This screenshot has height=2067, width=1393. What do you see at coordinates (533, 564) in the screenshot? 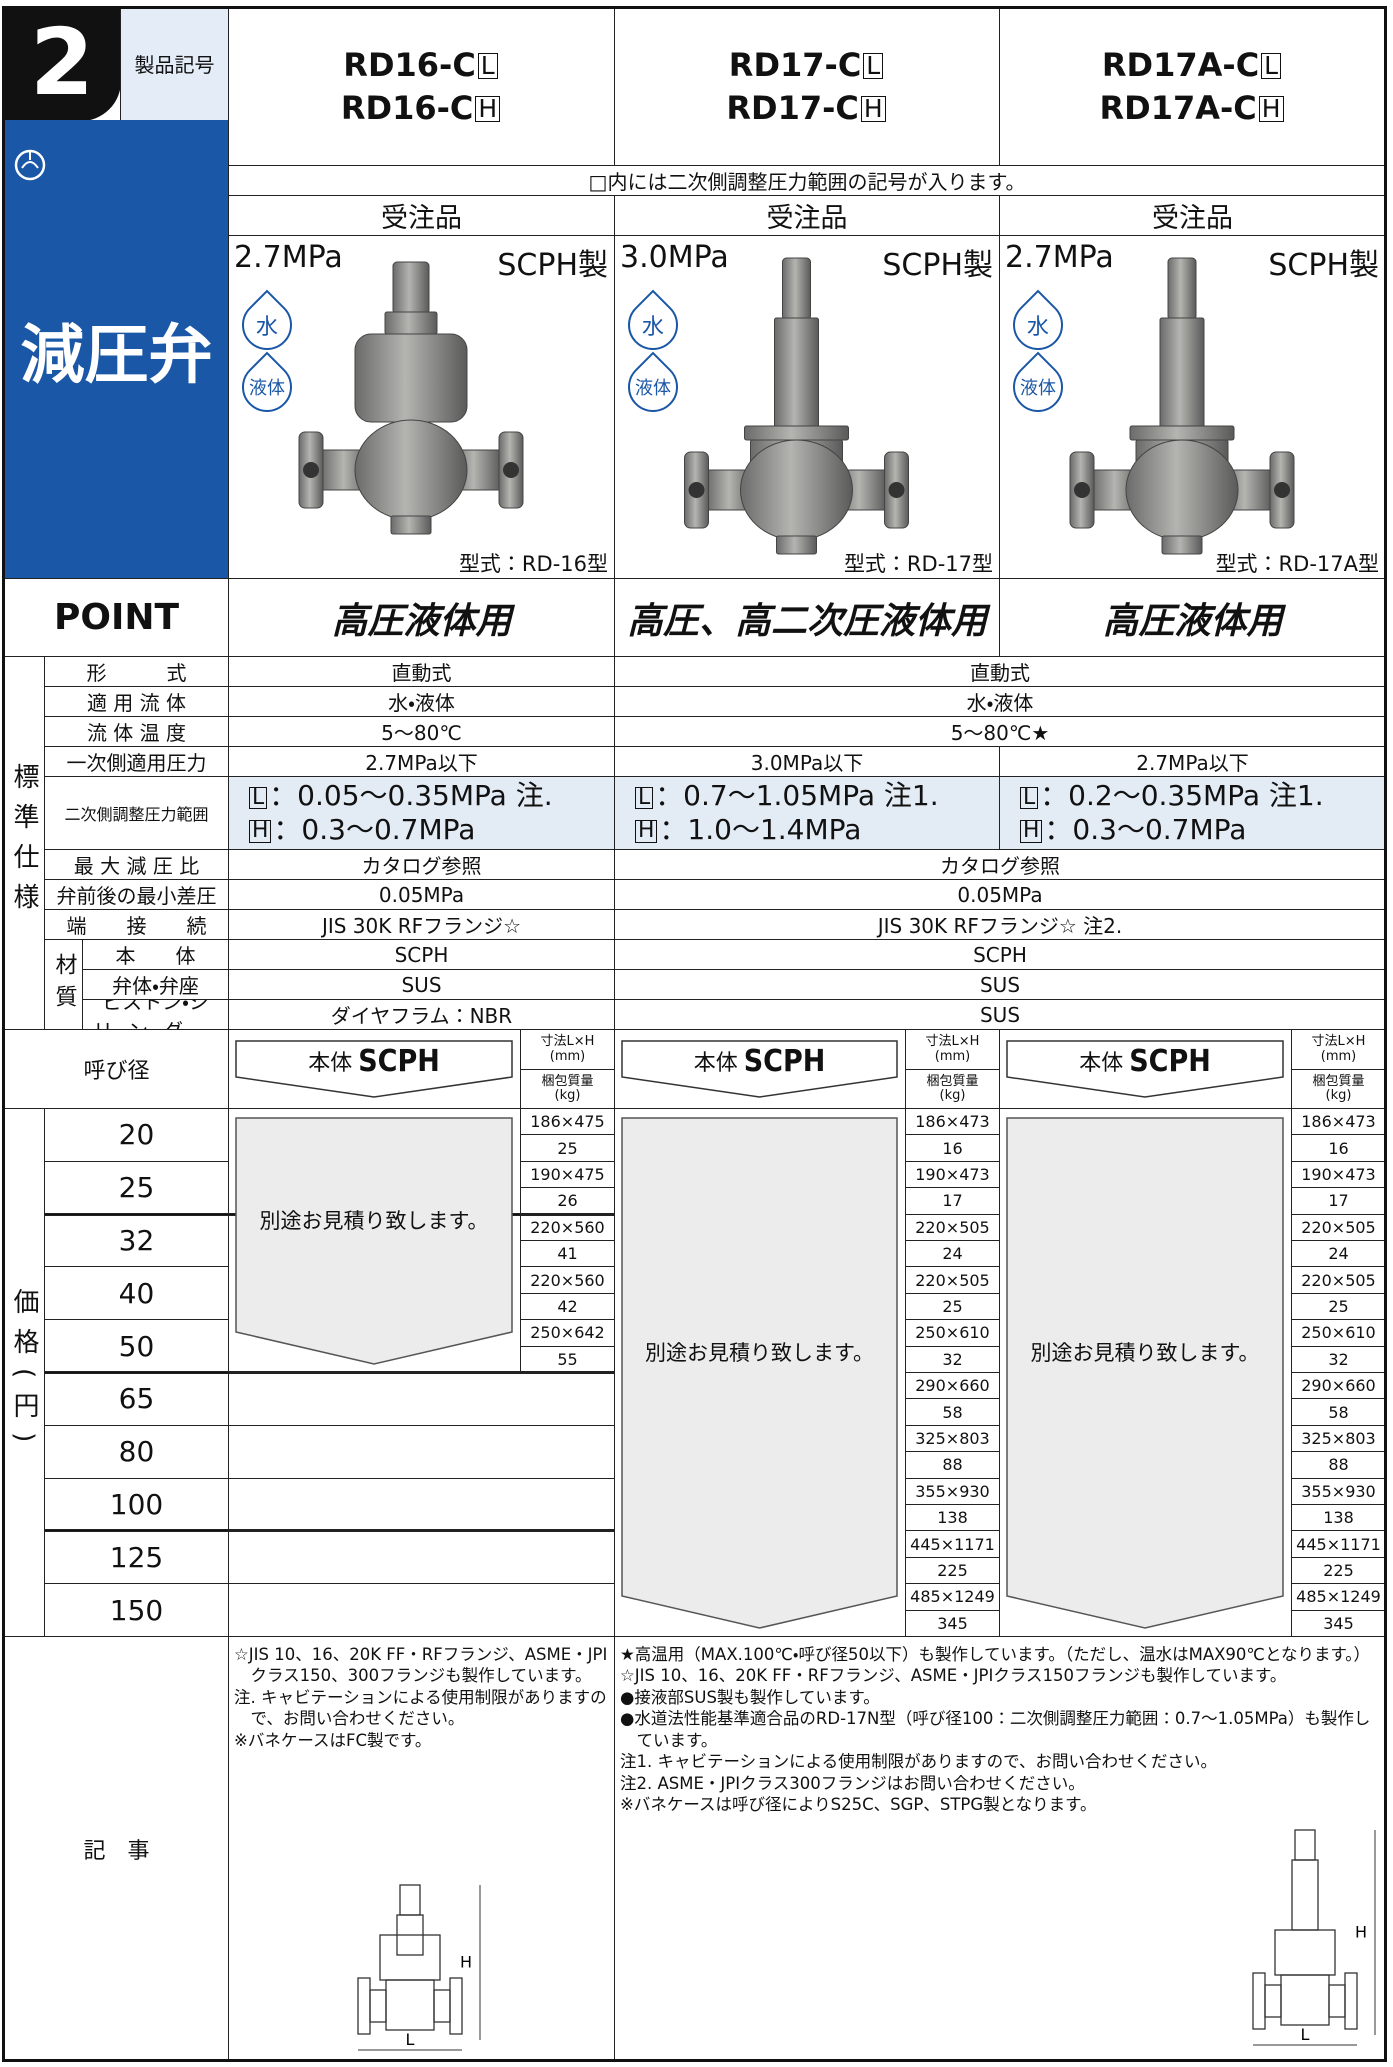
I see `model: 型式：RD-16型` at bounding box center [533, 564].